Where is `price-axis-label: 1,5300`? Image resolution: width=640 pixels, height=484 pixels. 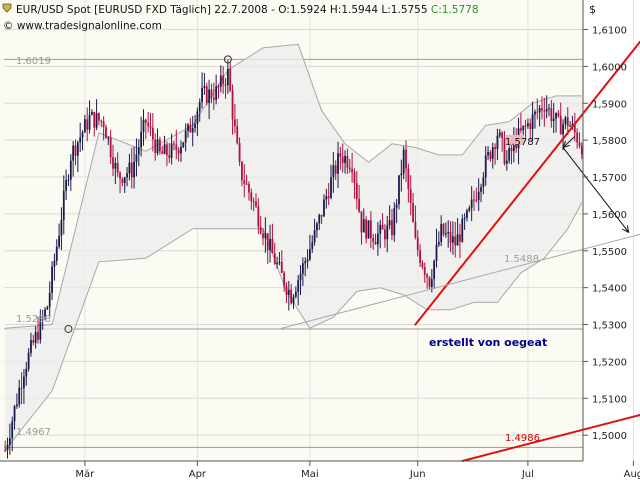
price-axis-label: 1,5300 is located at coordinates (609, 326).